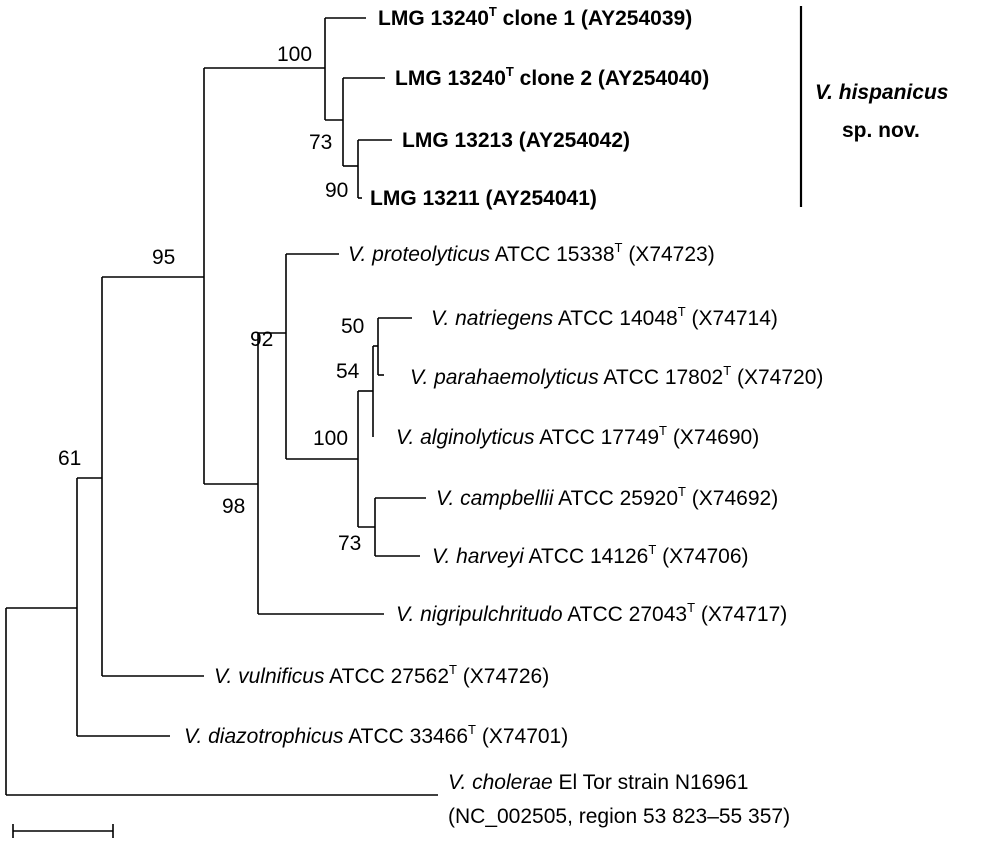 This screenshot has width=982, height=844. What do you see at coordinates (616, 376) in the screenshot?
I see `taxon-label-v-parahaemolyticus: V. parahaemolyticus ATCC 17802T (X74720)` at bounding box center [616, 376].